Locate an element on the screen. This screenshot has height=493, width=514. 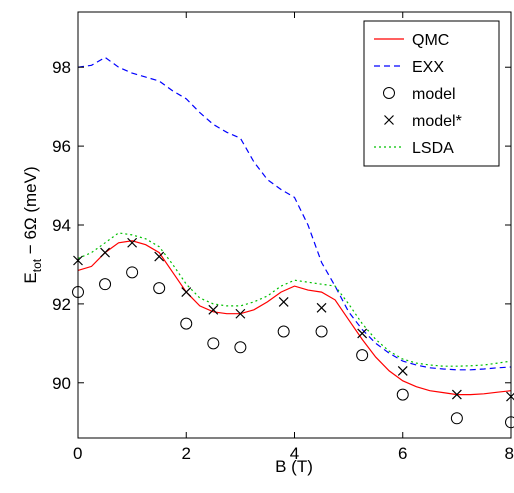
y-tick-label: 90 is located at coordinates (61, 383).